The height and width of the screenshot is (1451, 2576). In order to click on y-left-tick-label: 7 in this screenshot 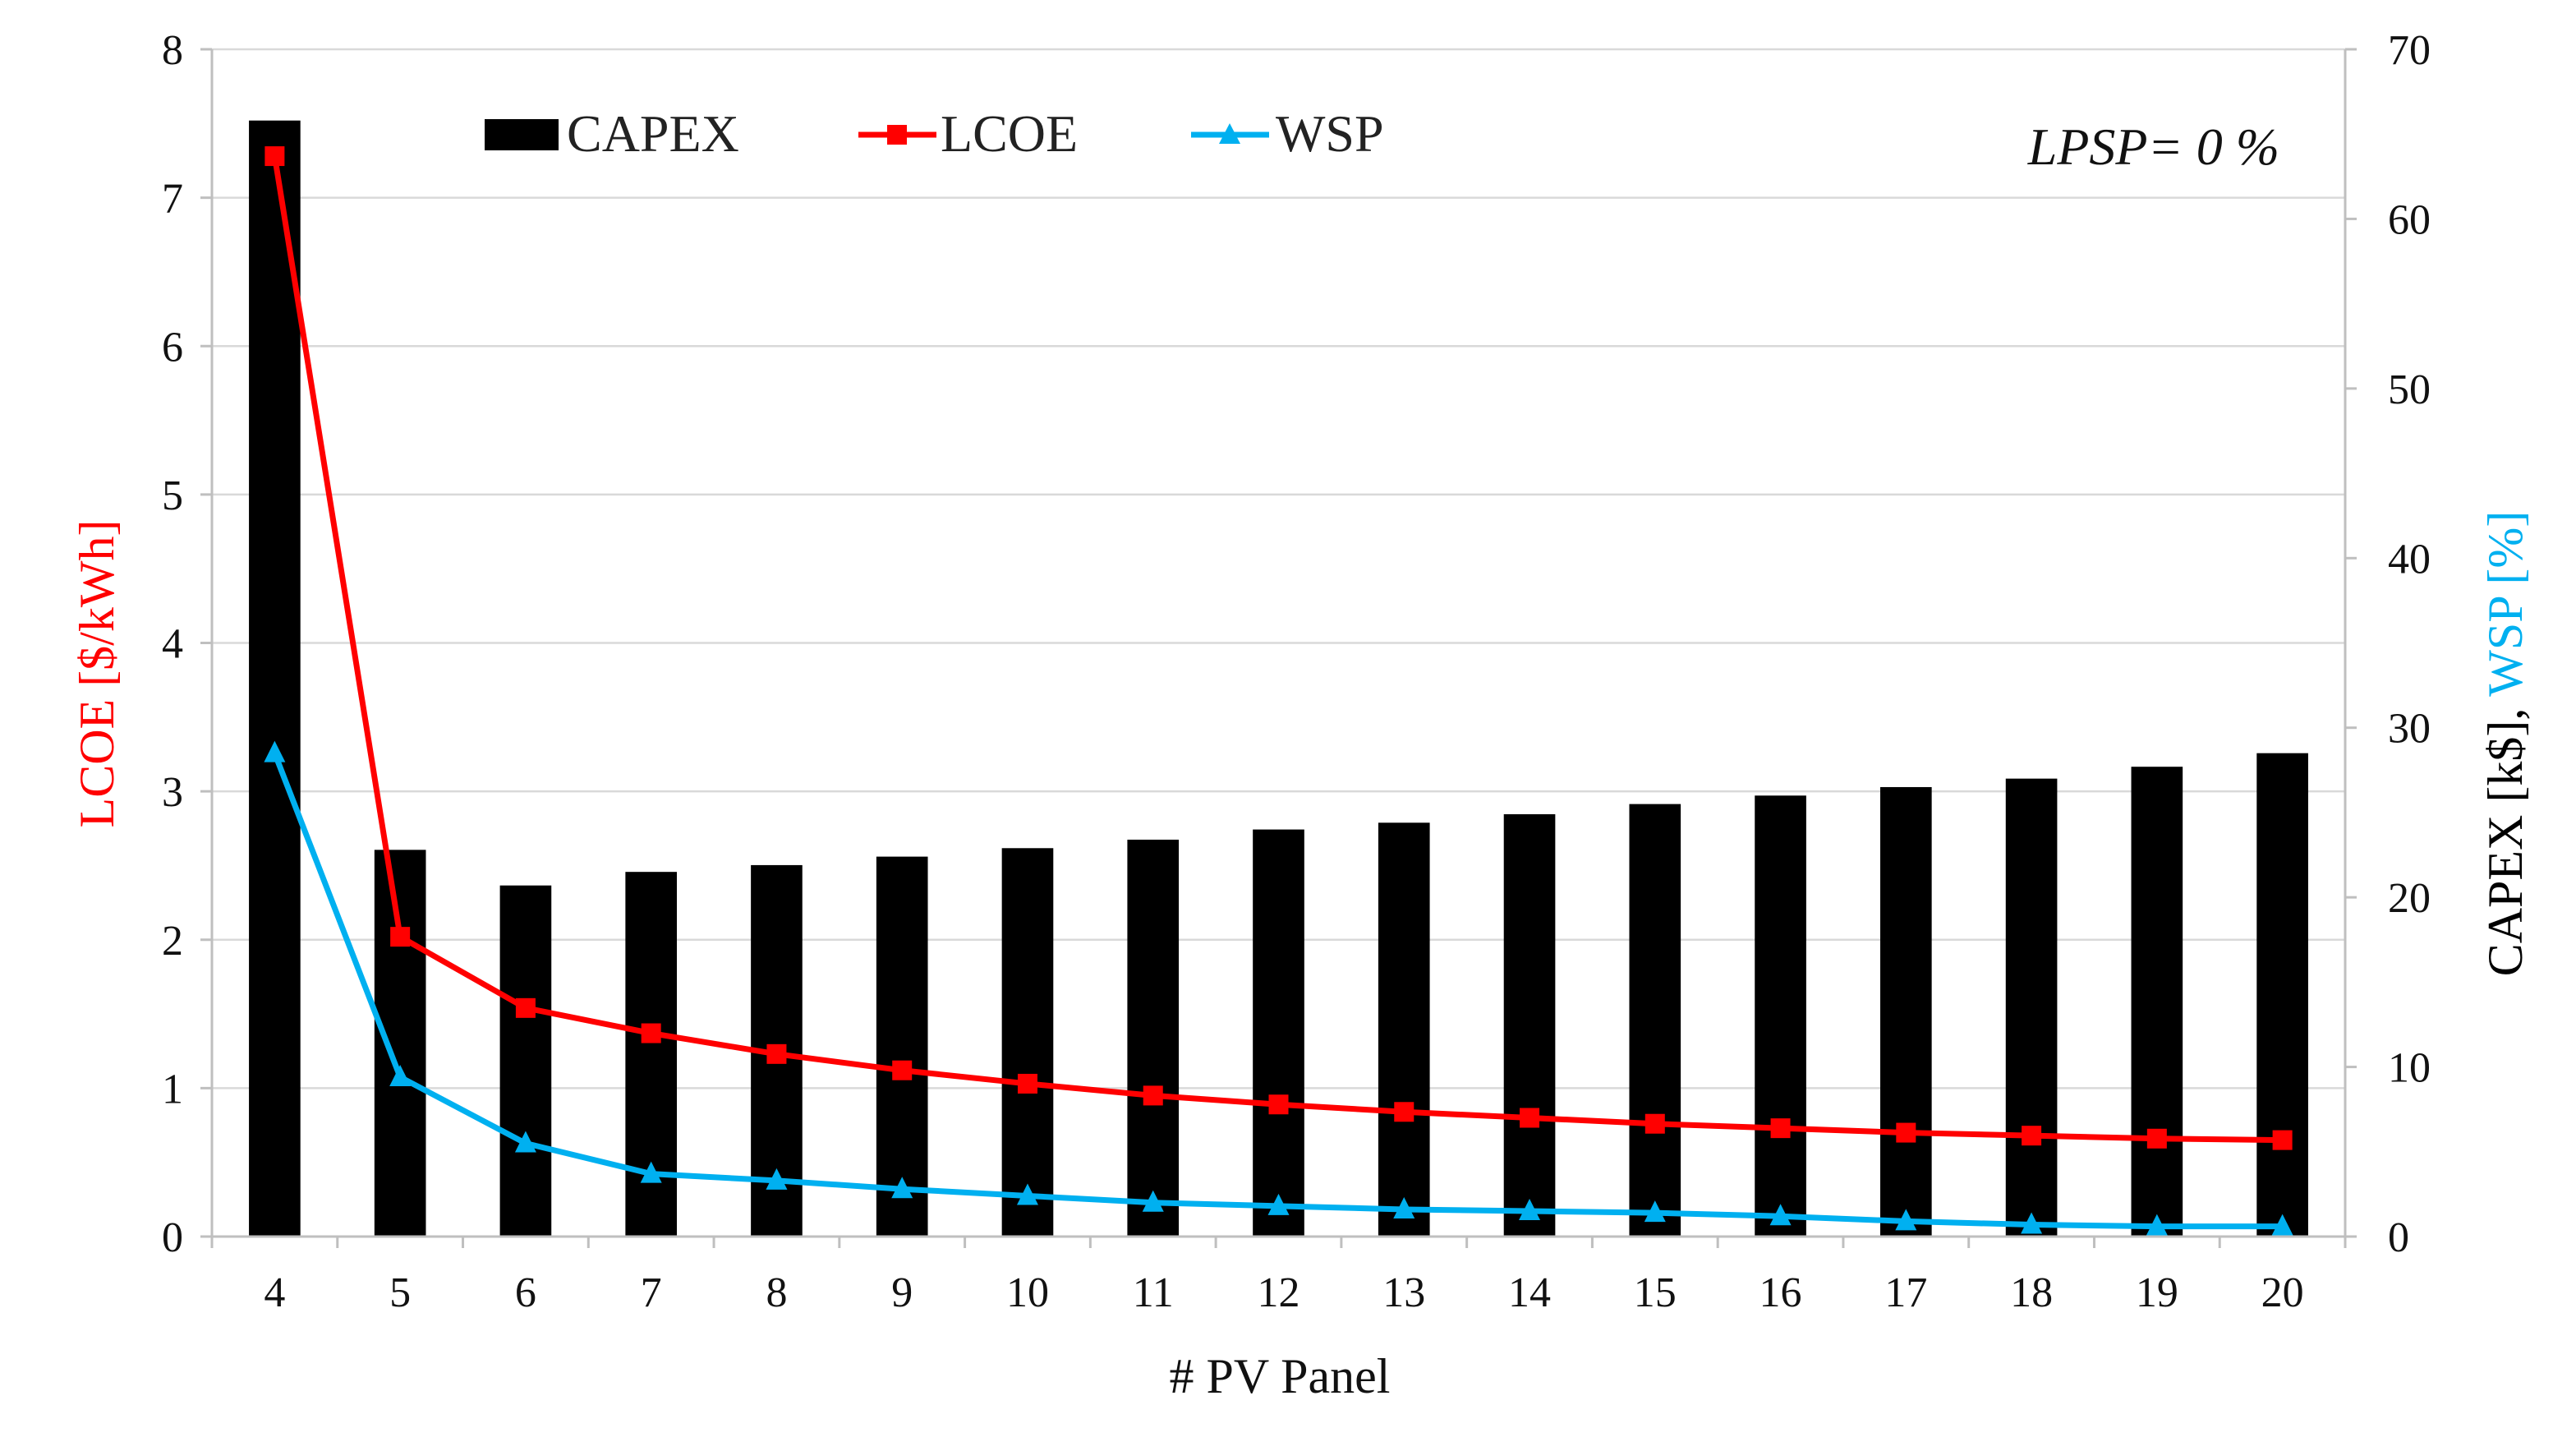, I will do `click(172, 199)`.